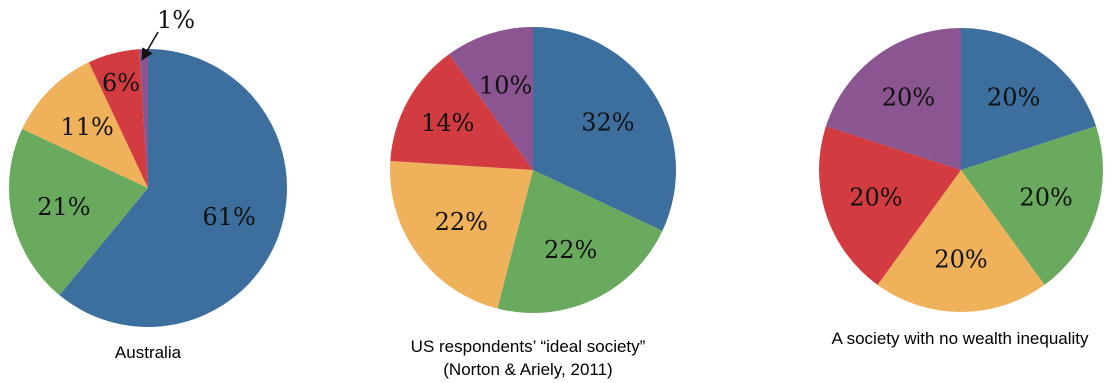 The width and height of the screenshot is (1120, 383). What do you see at coordinates (570, 250) in the screenshot?
I see `pie-label-ideal-society-1: 22%` at bounding box center [570, 250].